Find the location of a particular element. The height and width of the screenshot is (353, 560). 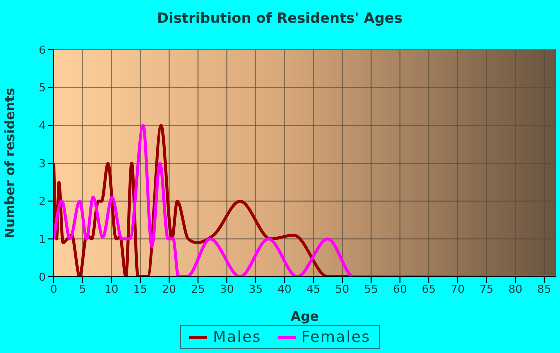

x-tick-label: 35 is located at coordinates (255, 289).